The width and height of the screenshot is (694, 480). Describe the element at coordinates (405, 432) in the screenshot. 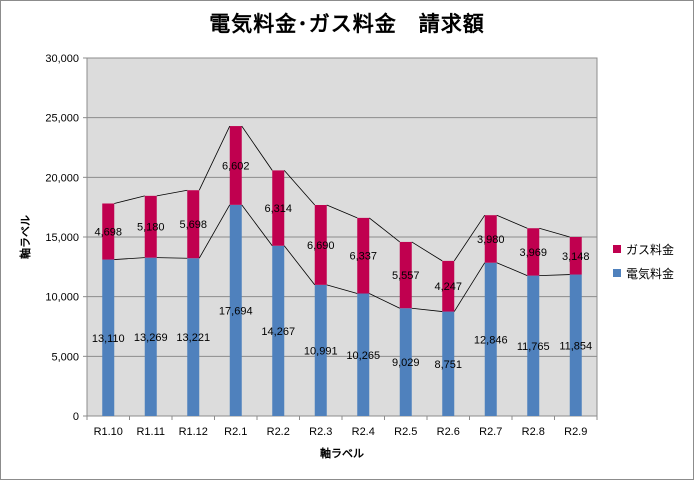

I see `x-tick-label: R2.5` at that location.